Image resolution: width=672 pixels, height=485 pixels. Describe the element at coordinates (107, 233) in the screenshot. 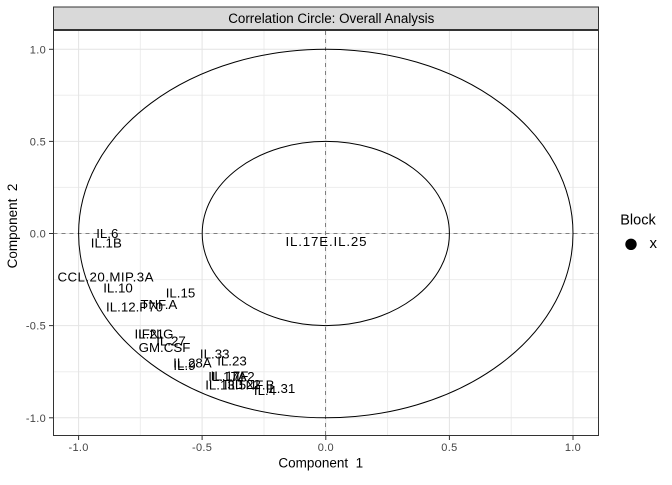

I see `svg-text: IL.6` at that location.